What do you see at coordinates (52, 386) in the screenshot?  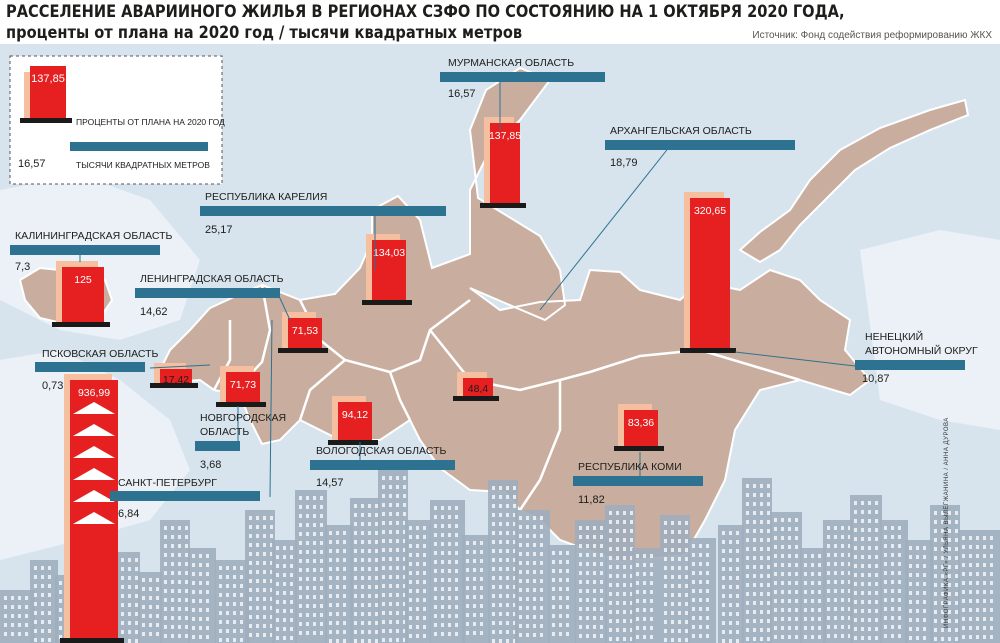 I see `region-area-value: 0,73` at bounding box center [52, 386].